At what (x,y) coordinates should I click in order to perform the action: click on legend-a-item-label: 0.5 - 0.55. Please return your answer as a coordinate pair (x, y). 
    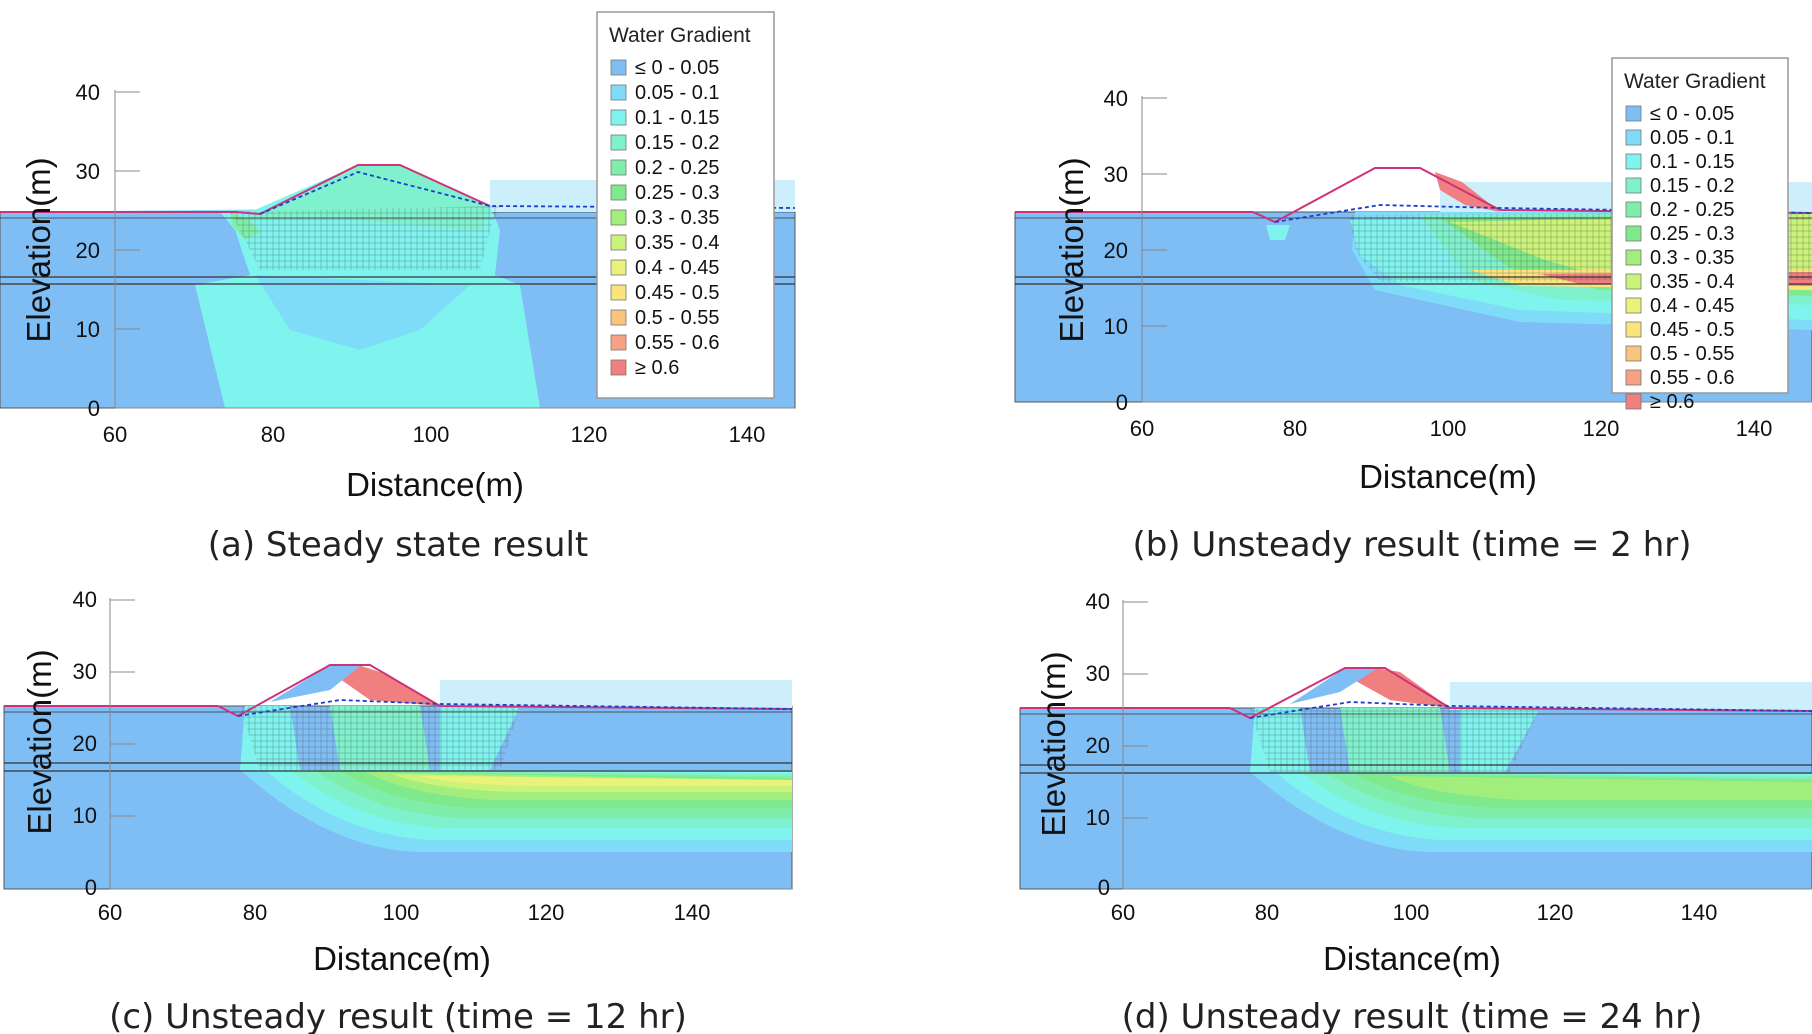
    Looking at the image, I should click on (677, 318).